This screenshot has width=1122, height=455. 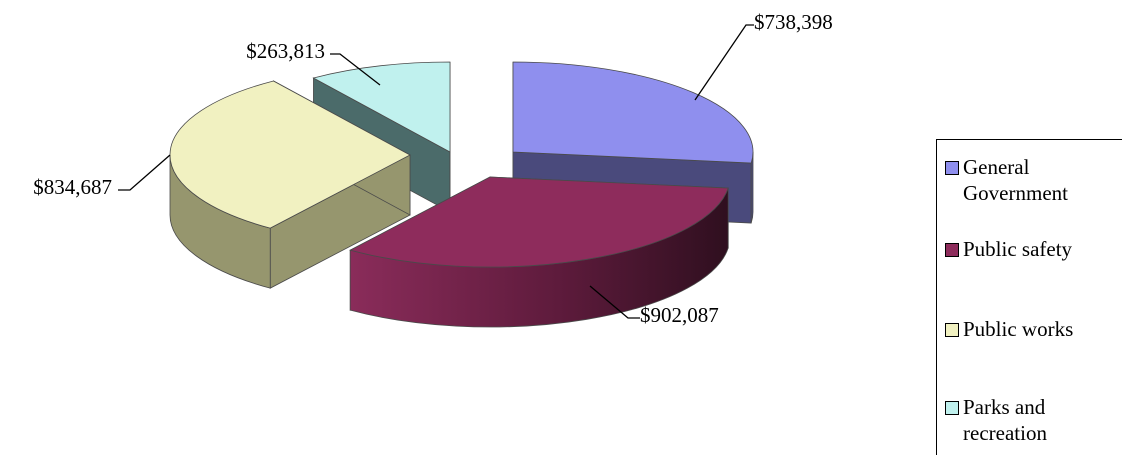 I want to click on legend-swatch-public-safety, so click(x=952, y=250).